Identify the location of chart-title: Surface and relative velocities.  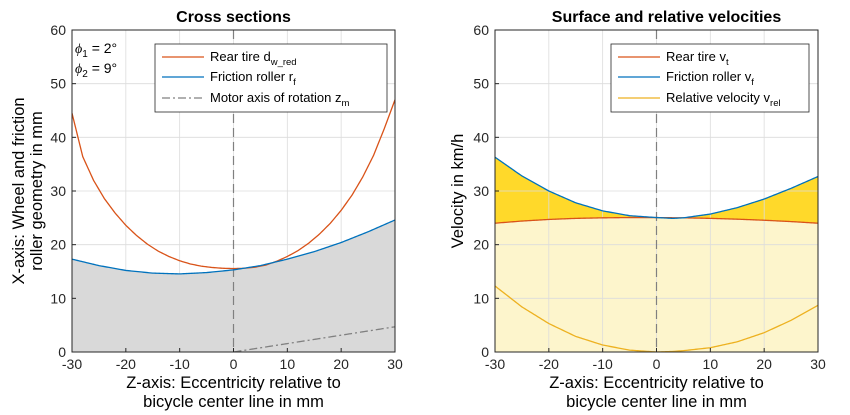
(667, 17).